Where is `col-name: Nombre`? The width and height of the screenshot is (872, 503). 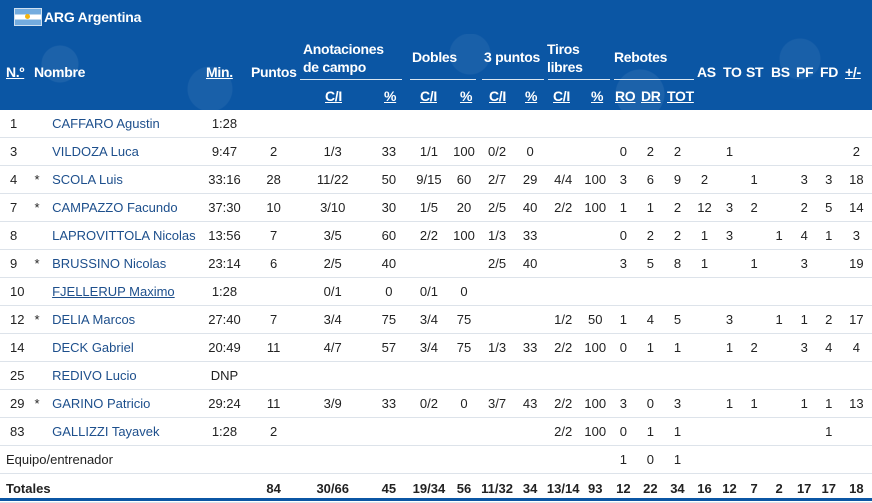
col-name: Nombre is located at coordinates (60, 72).